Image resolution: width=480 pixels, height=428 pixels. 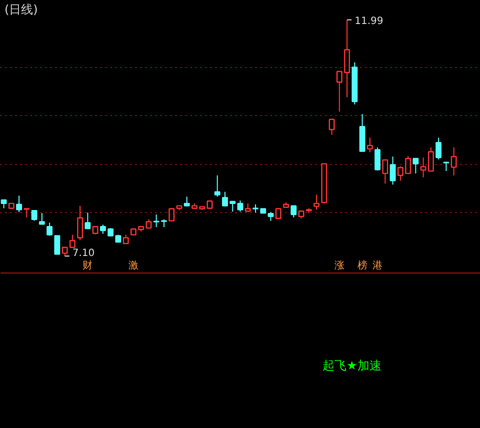 I want to click on text: 港, so click(x=377, y=266).